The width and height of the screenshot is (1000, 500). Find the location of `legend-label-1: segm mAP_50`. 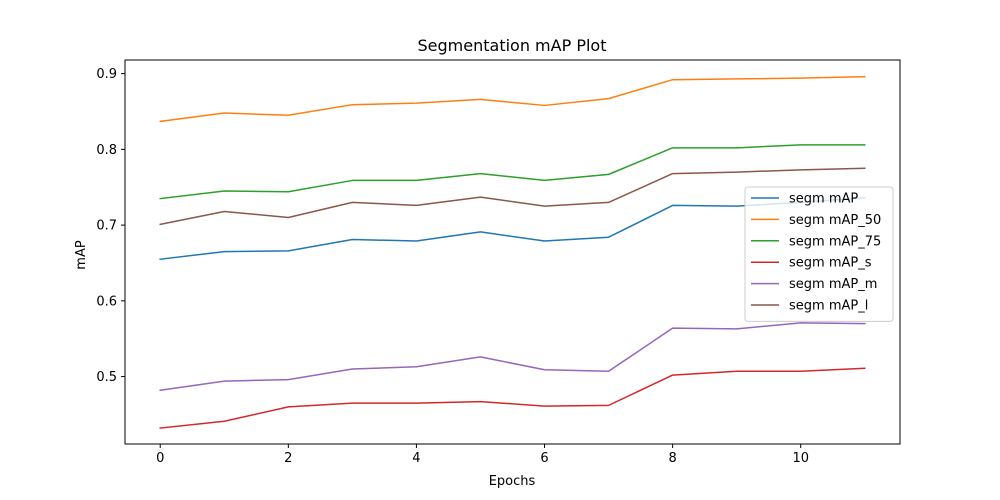

legend-label-1: segm mAP_50 is located at coordinates (835, 220).